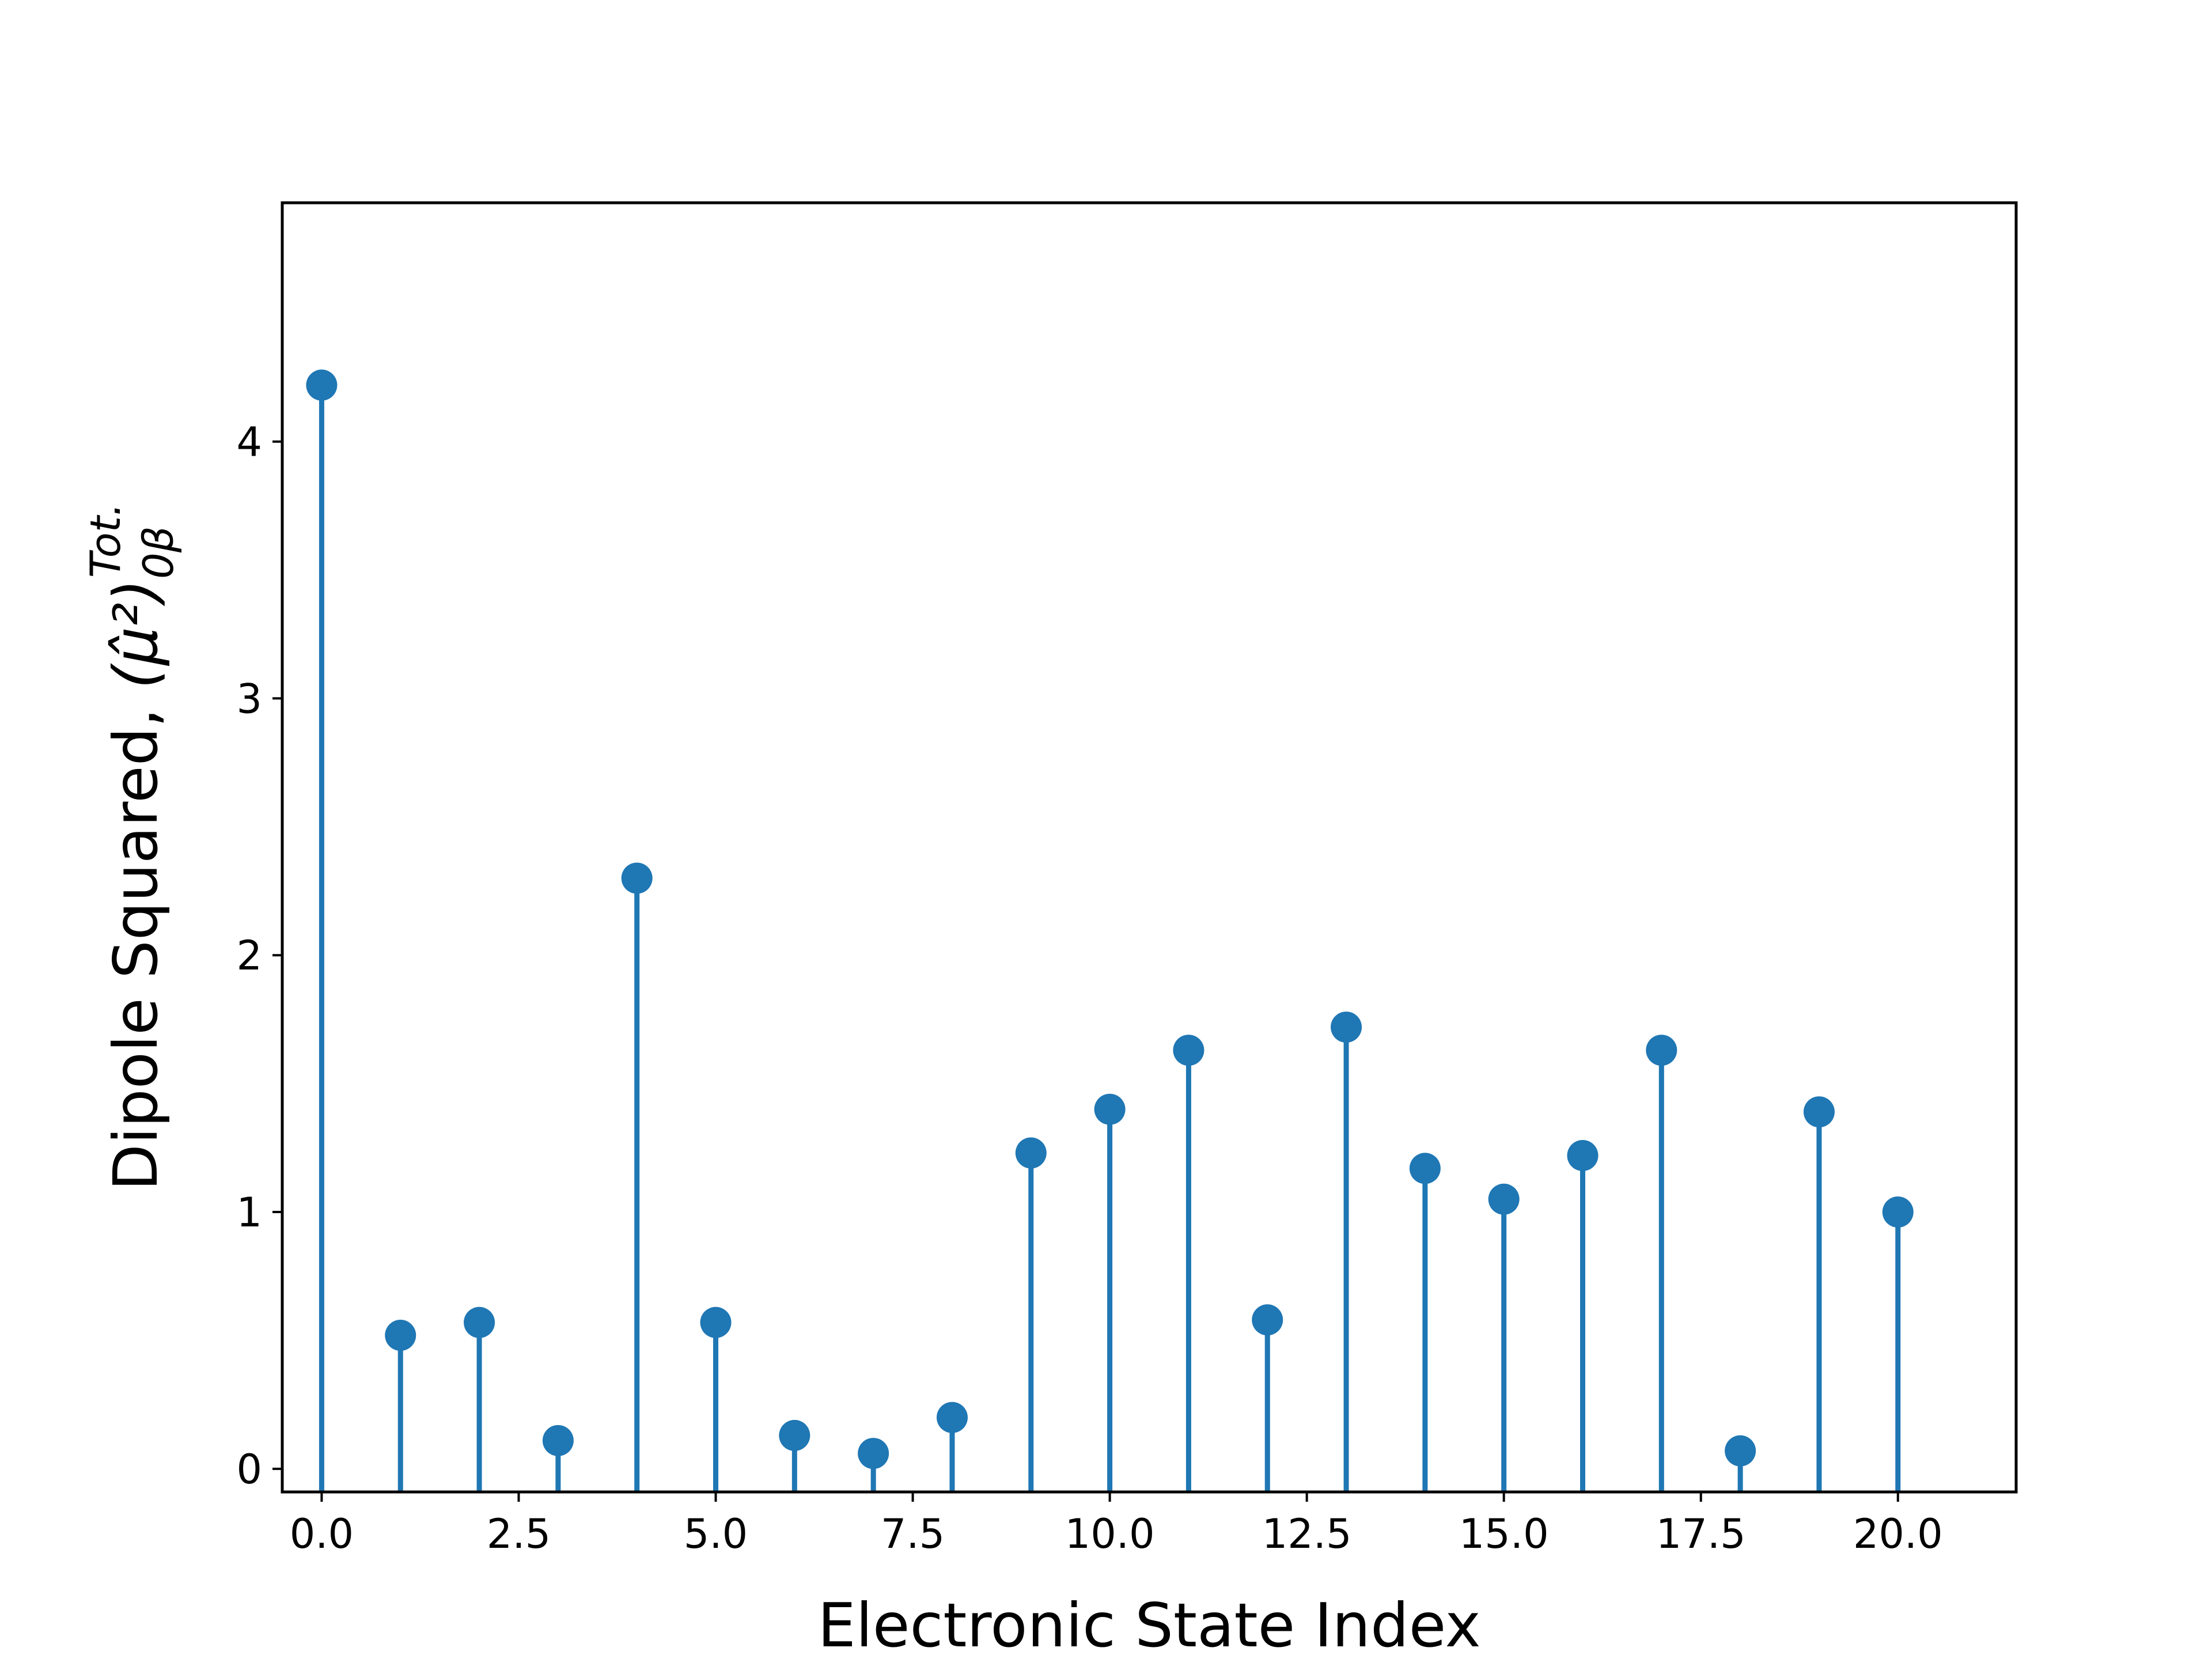  I want to click on y-axis-label: Dipole Squared, (μ̂²)0βTot., so click(132, 847).